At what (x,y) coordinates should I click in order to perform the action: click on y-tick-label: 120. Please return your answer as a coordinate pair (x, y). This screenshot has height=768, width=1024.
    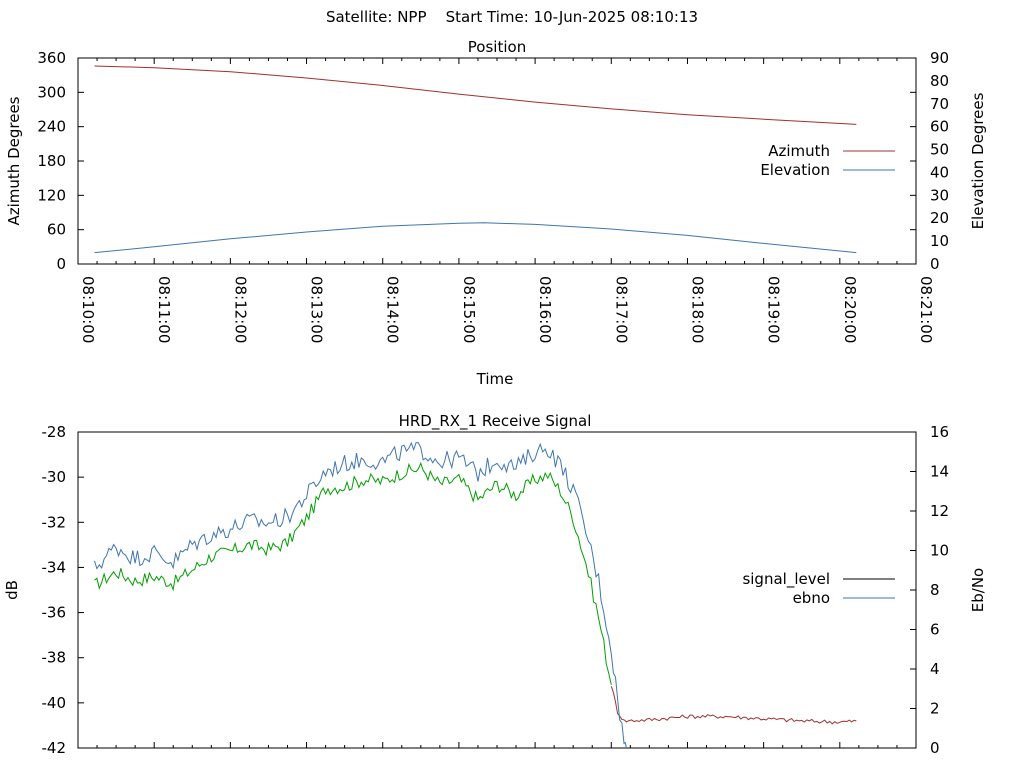
    Looking at the image, I should click on (51, 195).